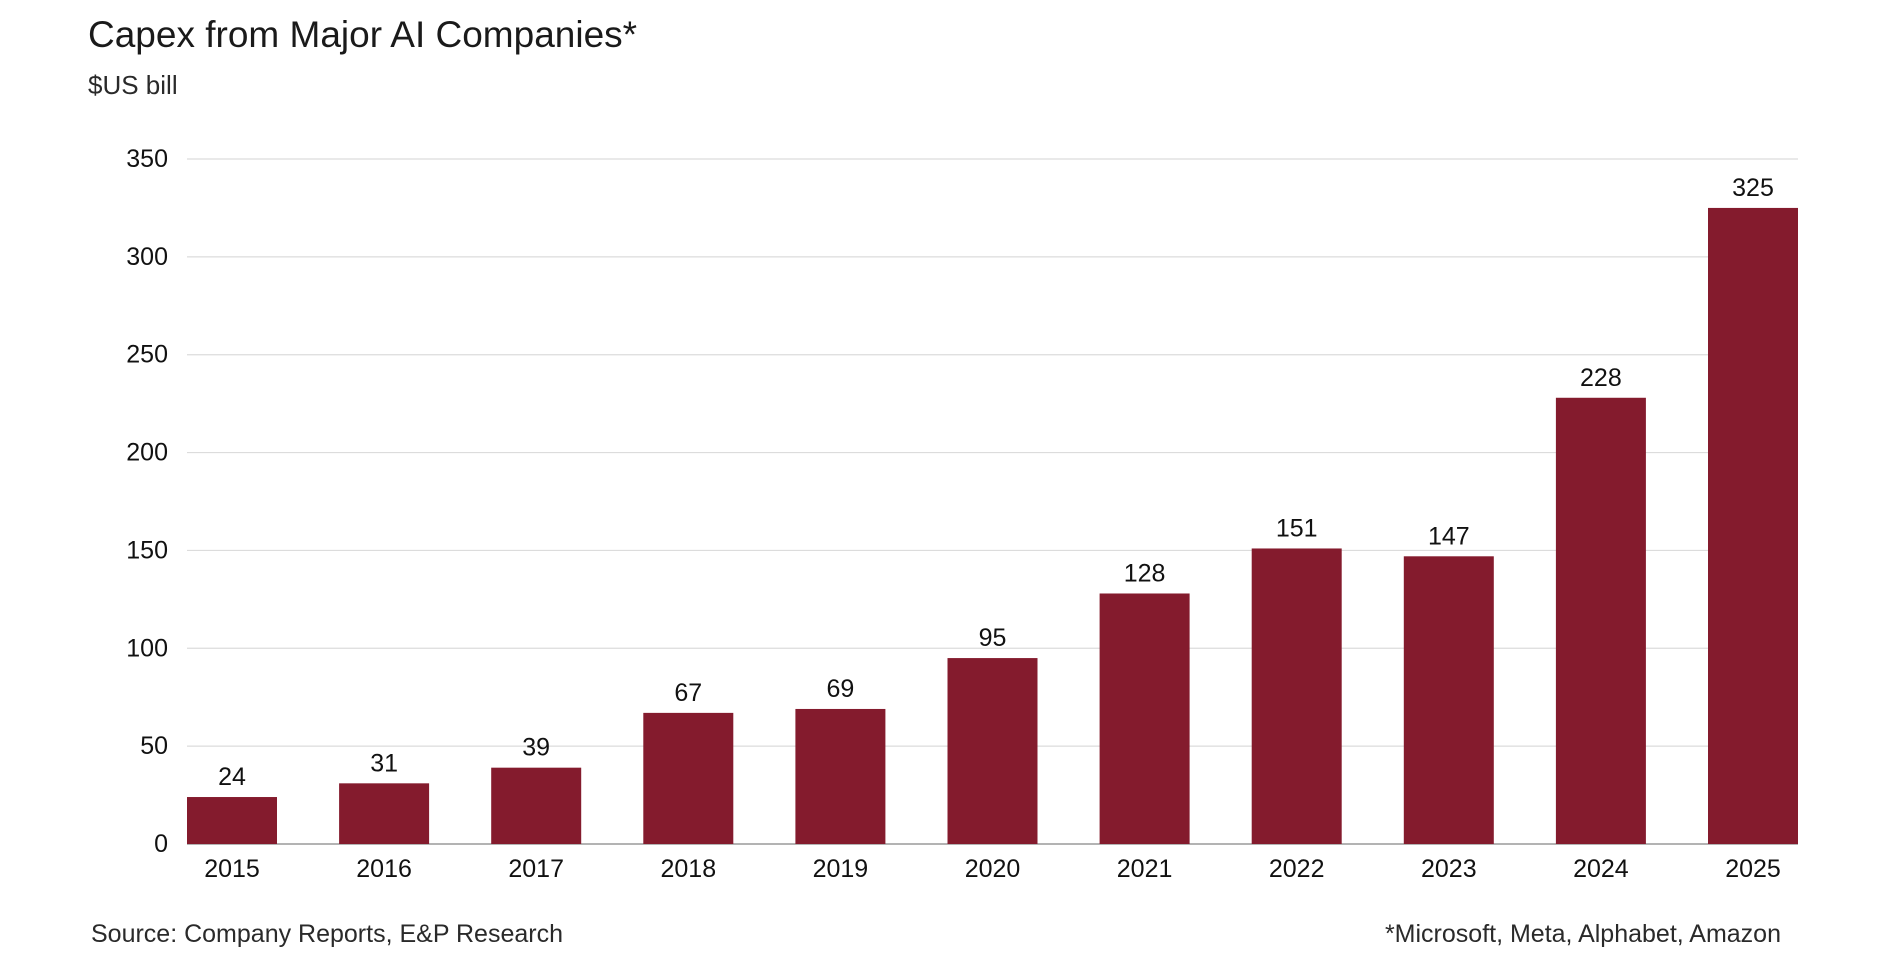  What do you see at coordinates (841, 869) in the screenshot?
I see `x-category-label: 2019` at bounding box center [841, 869].